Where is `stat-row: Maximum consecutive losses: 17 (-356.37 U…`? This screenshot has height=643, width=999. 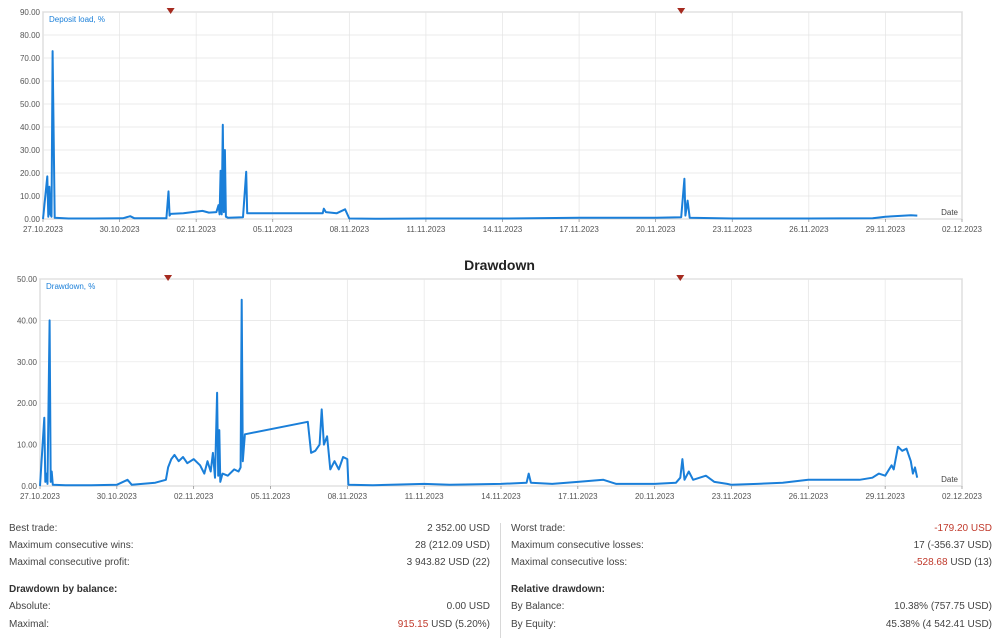 stat-row: Maximum consecutive losses: 17 (-356.37 U… is located at coordinates (751, 546).